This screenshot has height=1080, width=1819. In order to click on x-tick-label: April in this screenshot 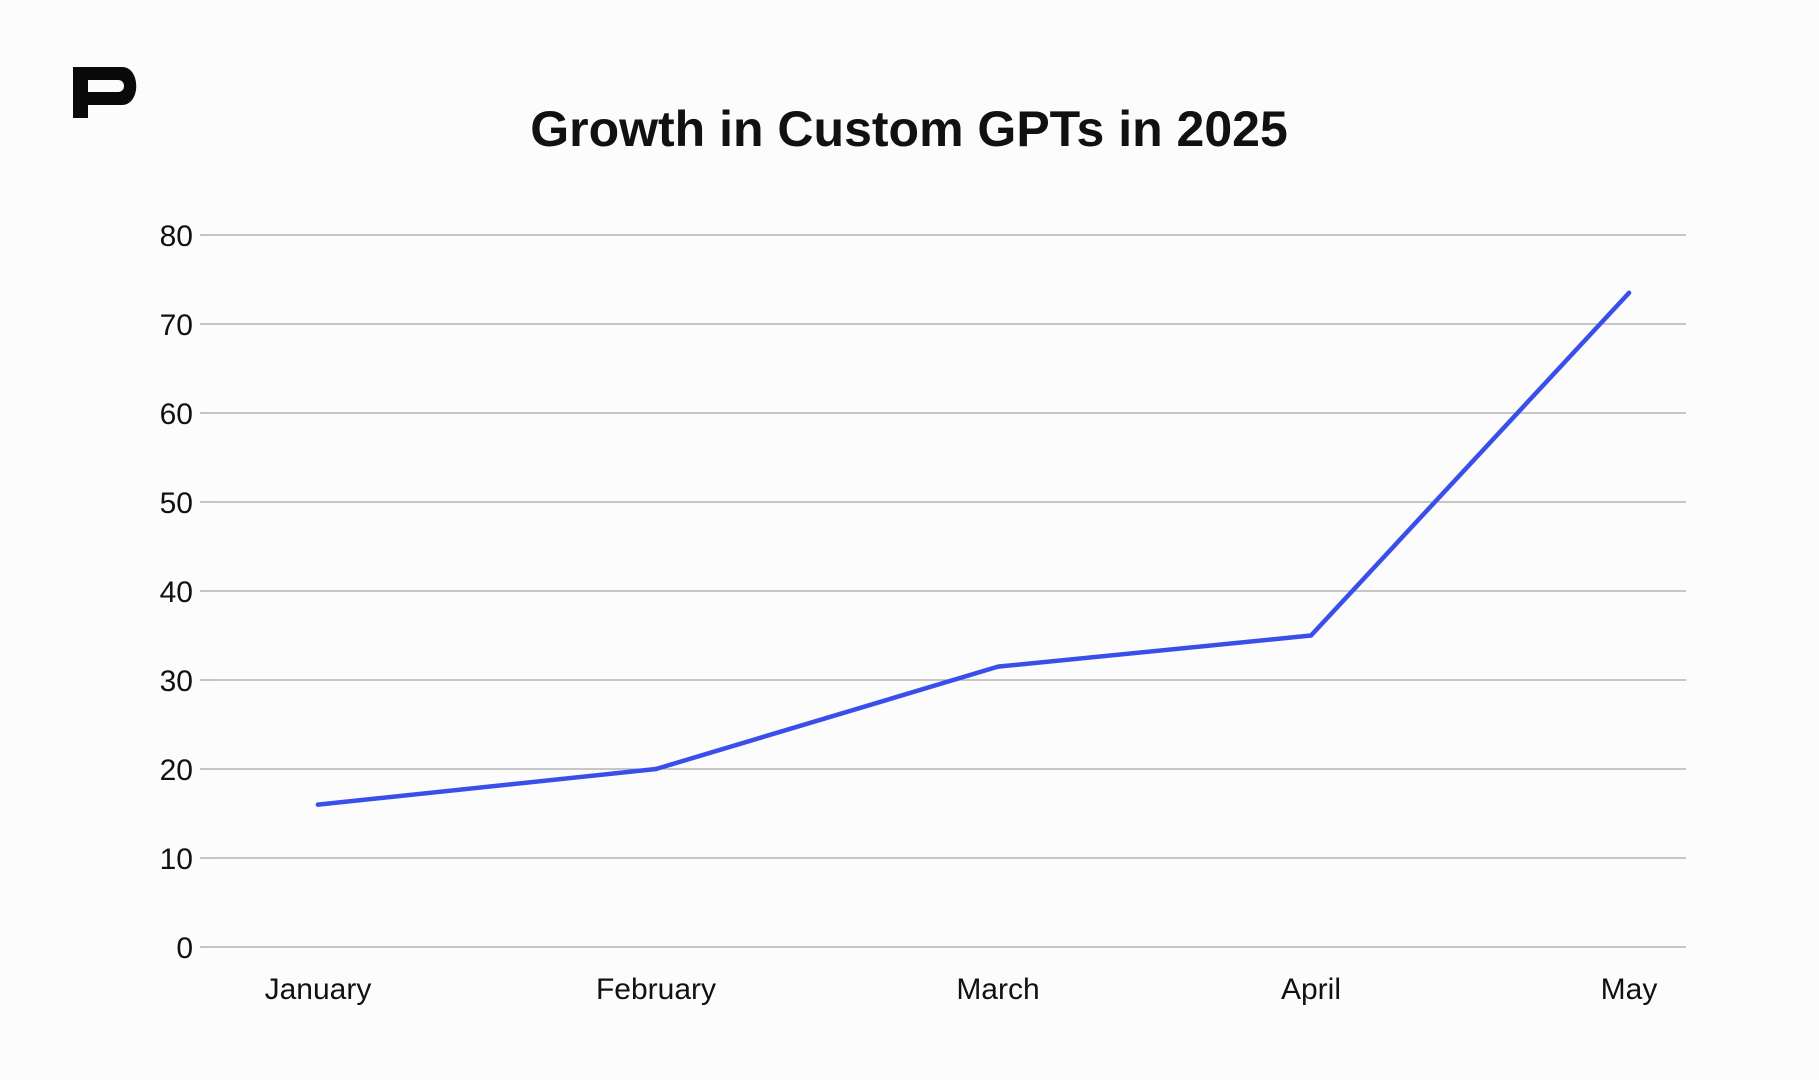, I will do `click(1311, 989)`.